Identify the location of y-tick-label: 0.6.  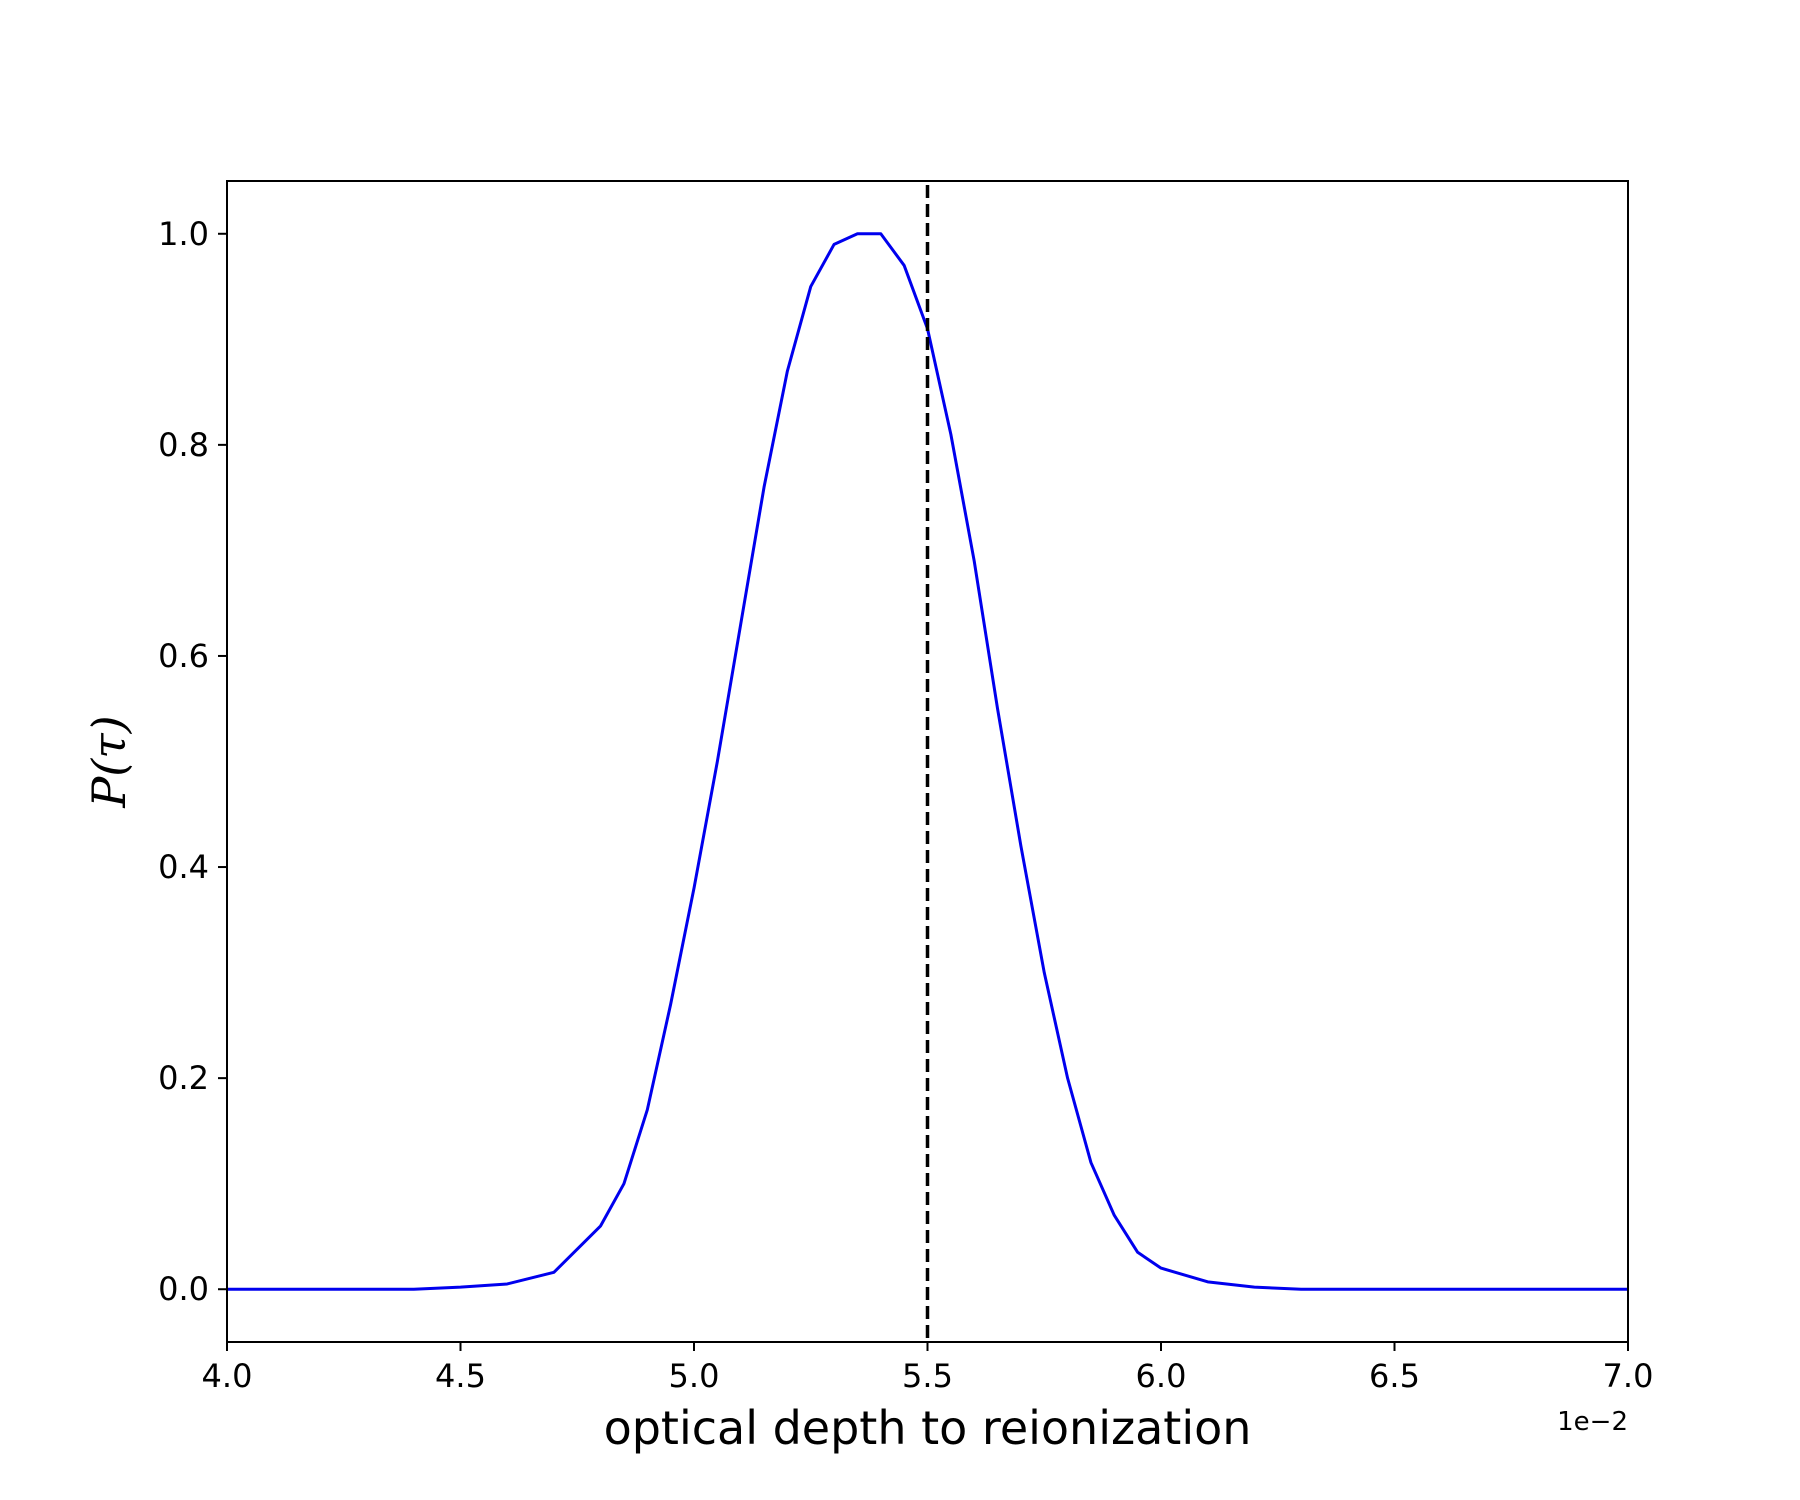
(183, 656).